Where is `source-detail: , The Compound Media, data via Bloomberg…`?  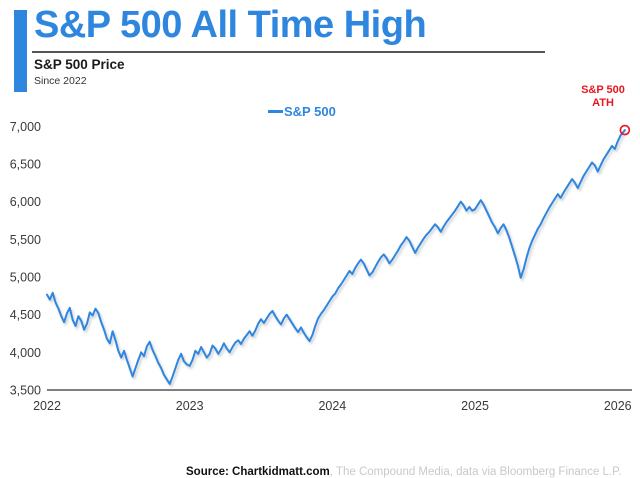
source-detail: , The Compound Media, data via Bloomberg… is located at coordinates (475, 472).